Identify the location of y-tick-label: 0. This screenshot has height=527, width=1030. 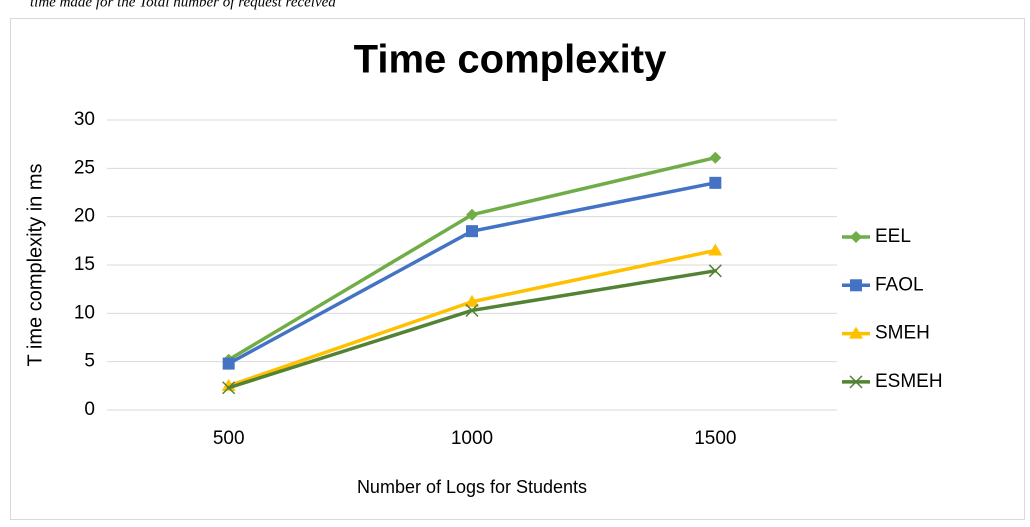
(89, 409).